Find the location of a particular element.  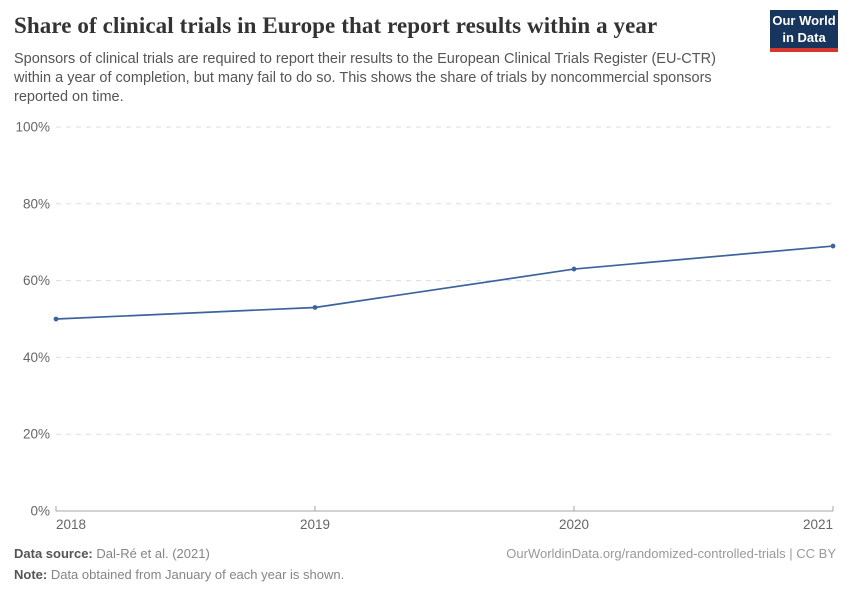

owid-logo: Our World in Data is located at coordinates (804, 31).